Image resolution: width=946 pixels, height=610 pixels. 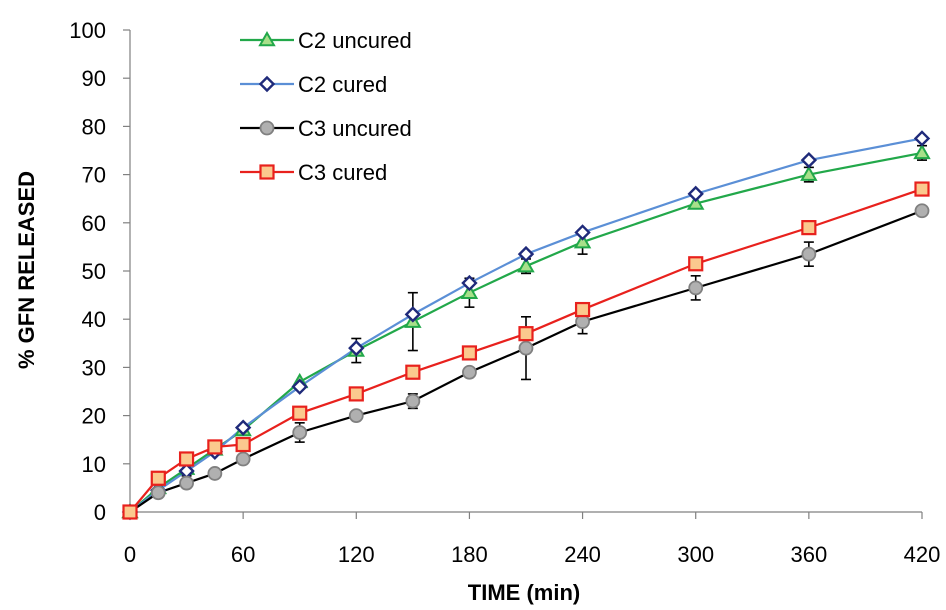 I want to click on y-tick-label: 50, so click(x=94, y=271).